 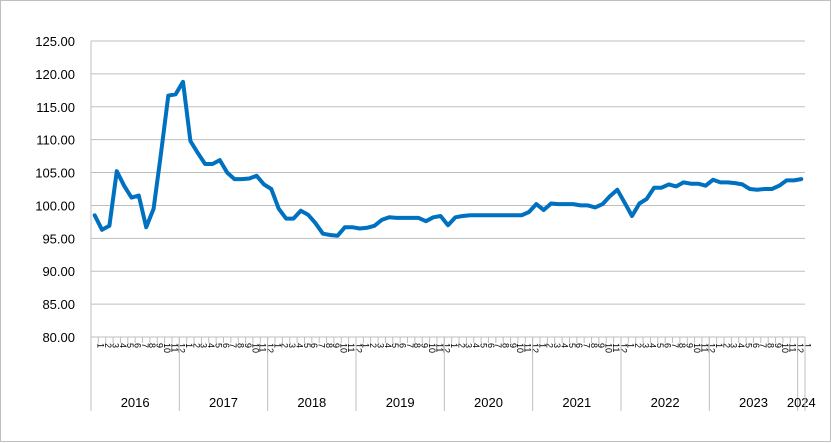 What do you see at coordinates (488, 402) in the screenshot?
I see `year-label: 2020` at bounding box center [488, 402].